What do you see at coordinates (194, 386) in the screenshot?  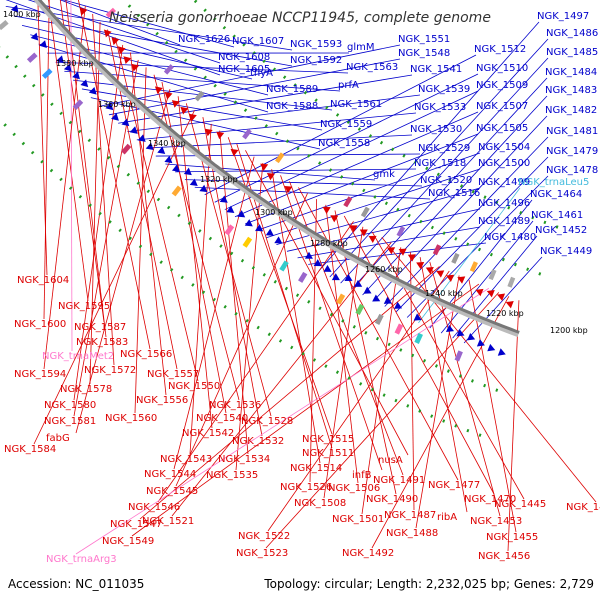 I see `reverse-gene-label: NGK_1550` at bounding box center [194, 386].